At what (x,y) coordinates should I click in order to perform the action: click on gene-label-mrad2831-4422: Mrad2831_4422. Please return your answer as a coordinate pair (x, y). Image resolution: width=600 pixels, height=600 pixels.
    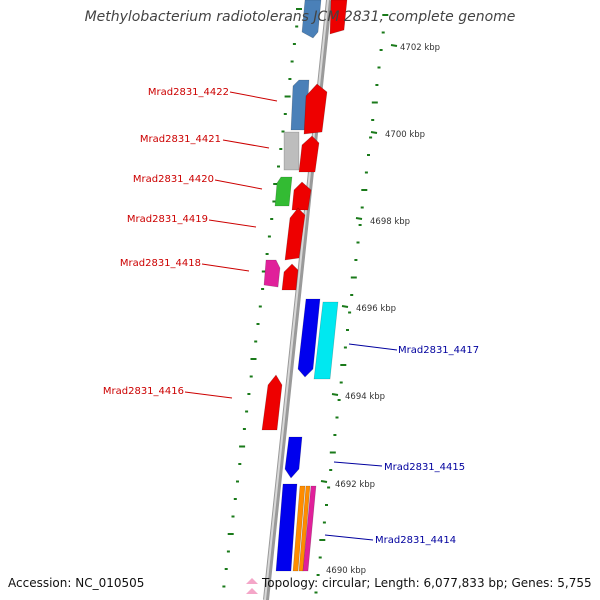
    Looking at the image, I should click on (188, 92).